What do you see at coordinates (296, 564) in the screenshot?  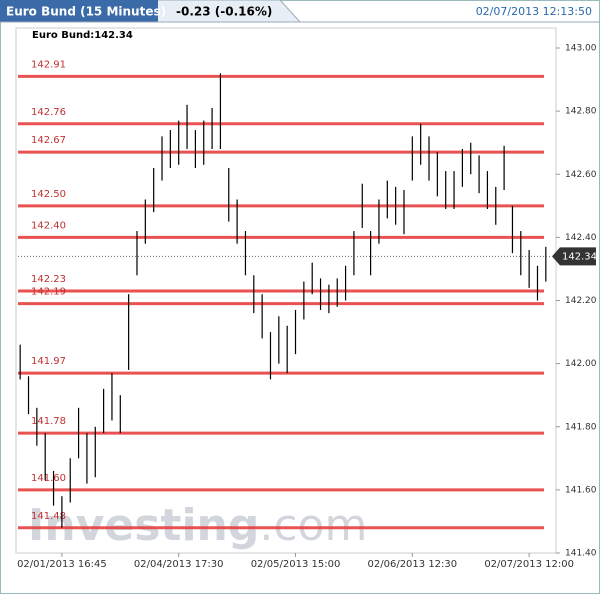 I see `x-tick-label: 02/05/2013 15:00` at bounding box center [296, 564].